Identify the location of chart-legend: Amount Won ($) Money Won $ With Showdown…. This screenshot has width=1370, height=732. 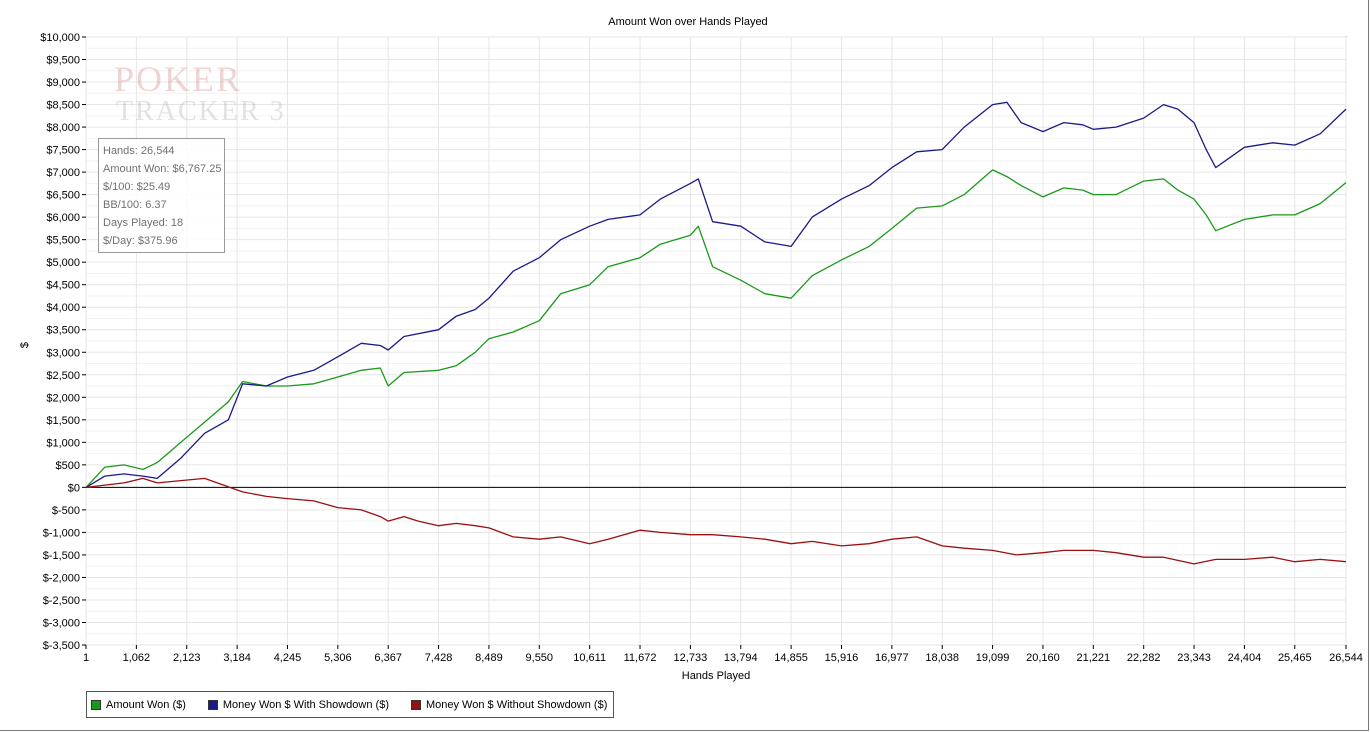
(350, 704).